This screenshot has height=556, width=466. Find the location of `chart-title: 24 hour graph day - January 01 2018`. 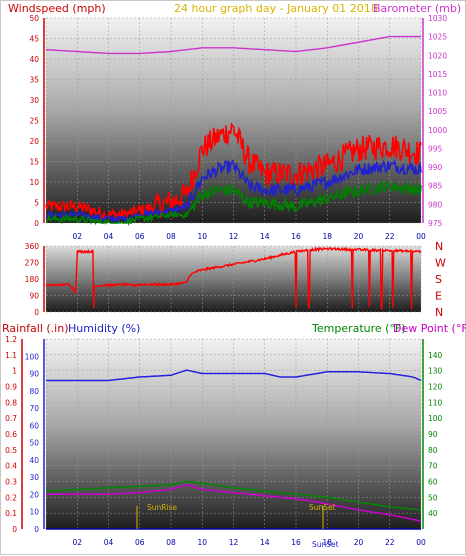

chart-title: 24 hour graph day - January 01 2018 is located at coordinates (276, 8).